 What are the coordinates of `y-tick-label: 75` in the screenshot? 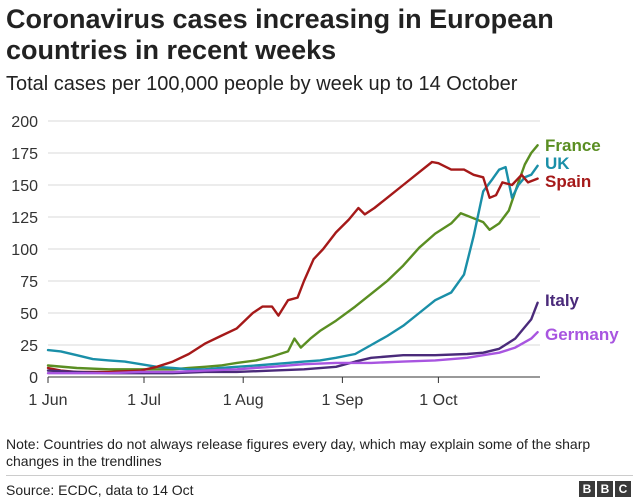 It's located at (29, 282).